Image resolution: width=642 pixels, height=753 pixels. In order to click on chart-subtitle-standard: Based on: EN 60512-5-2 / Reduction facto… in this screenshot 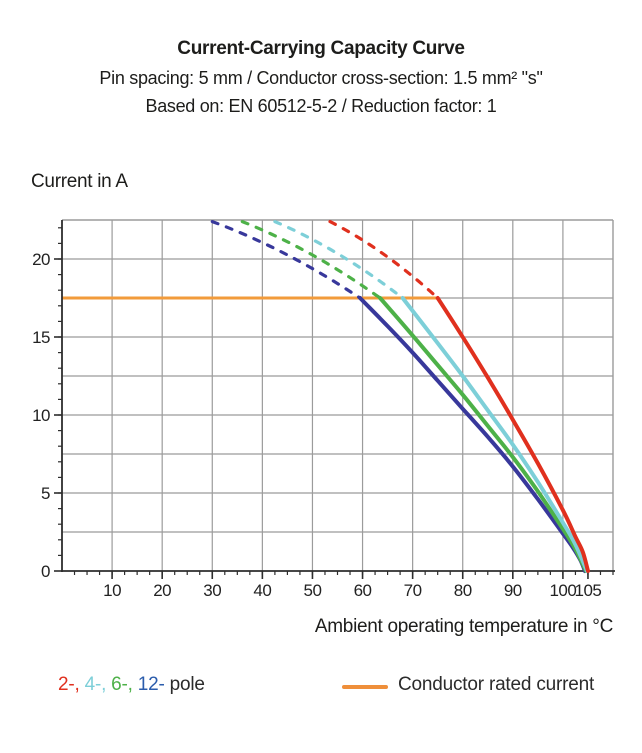, I will do `click(321, 106)`.